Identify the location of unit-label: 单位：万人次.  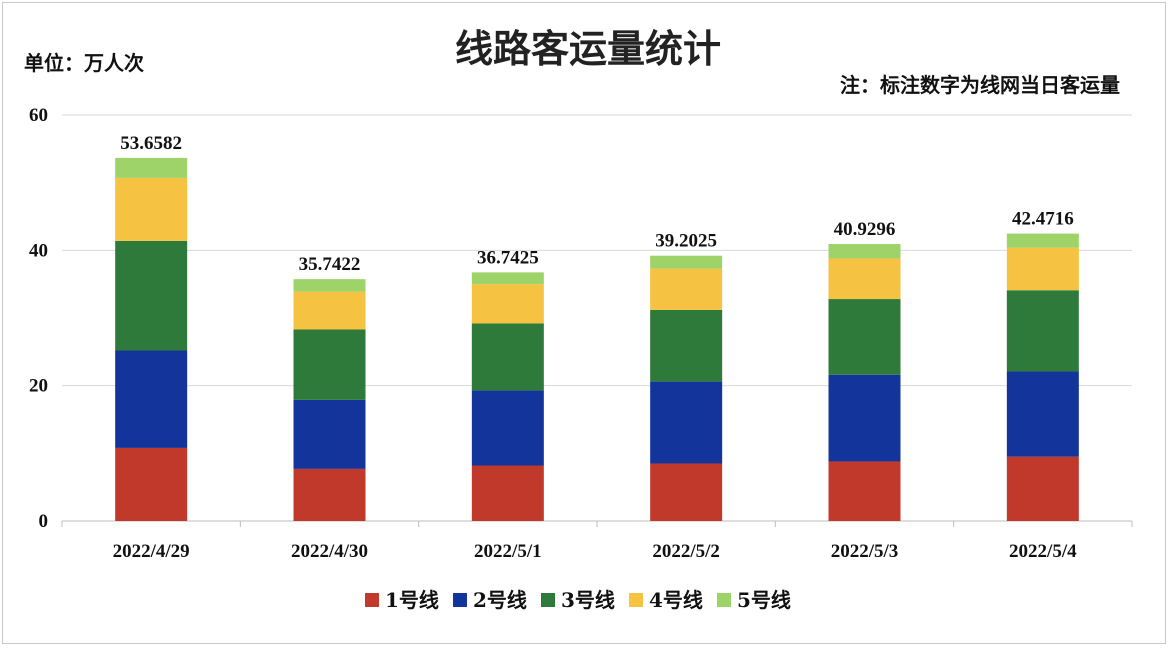
(84, 63).